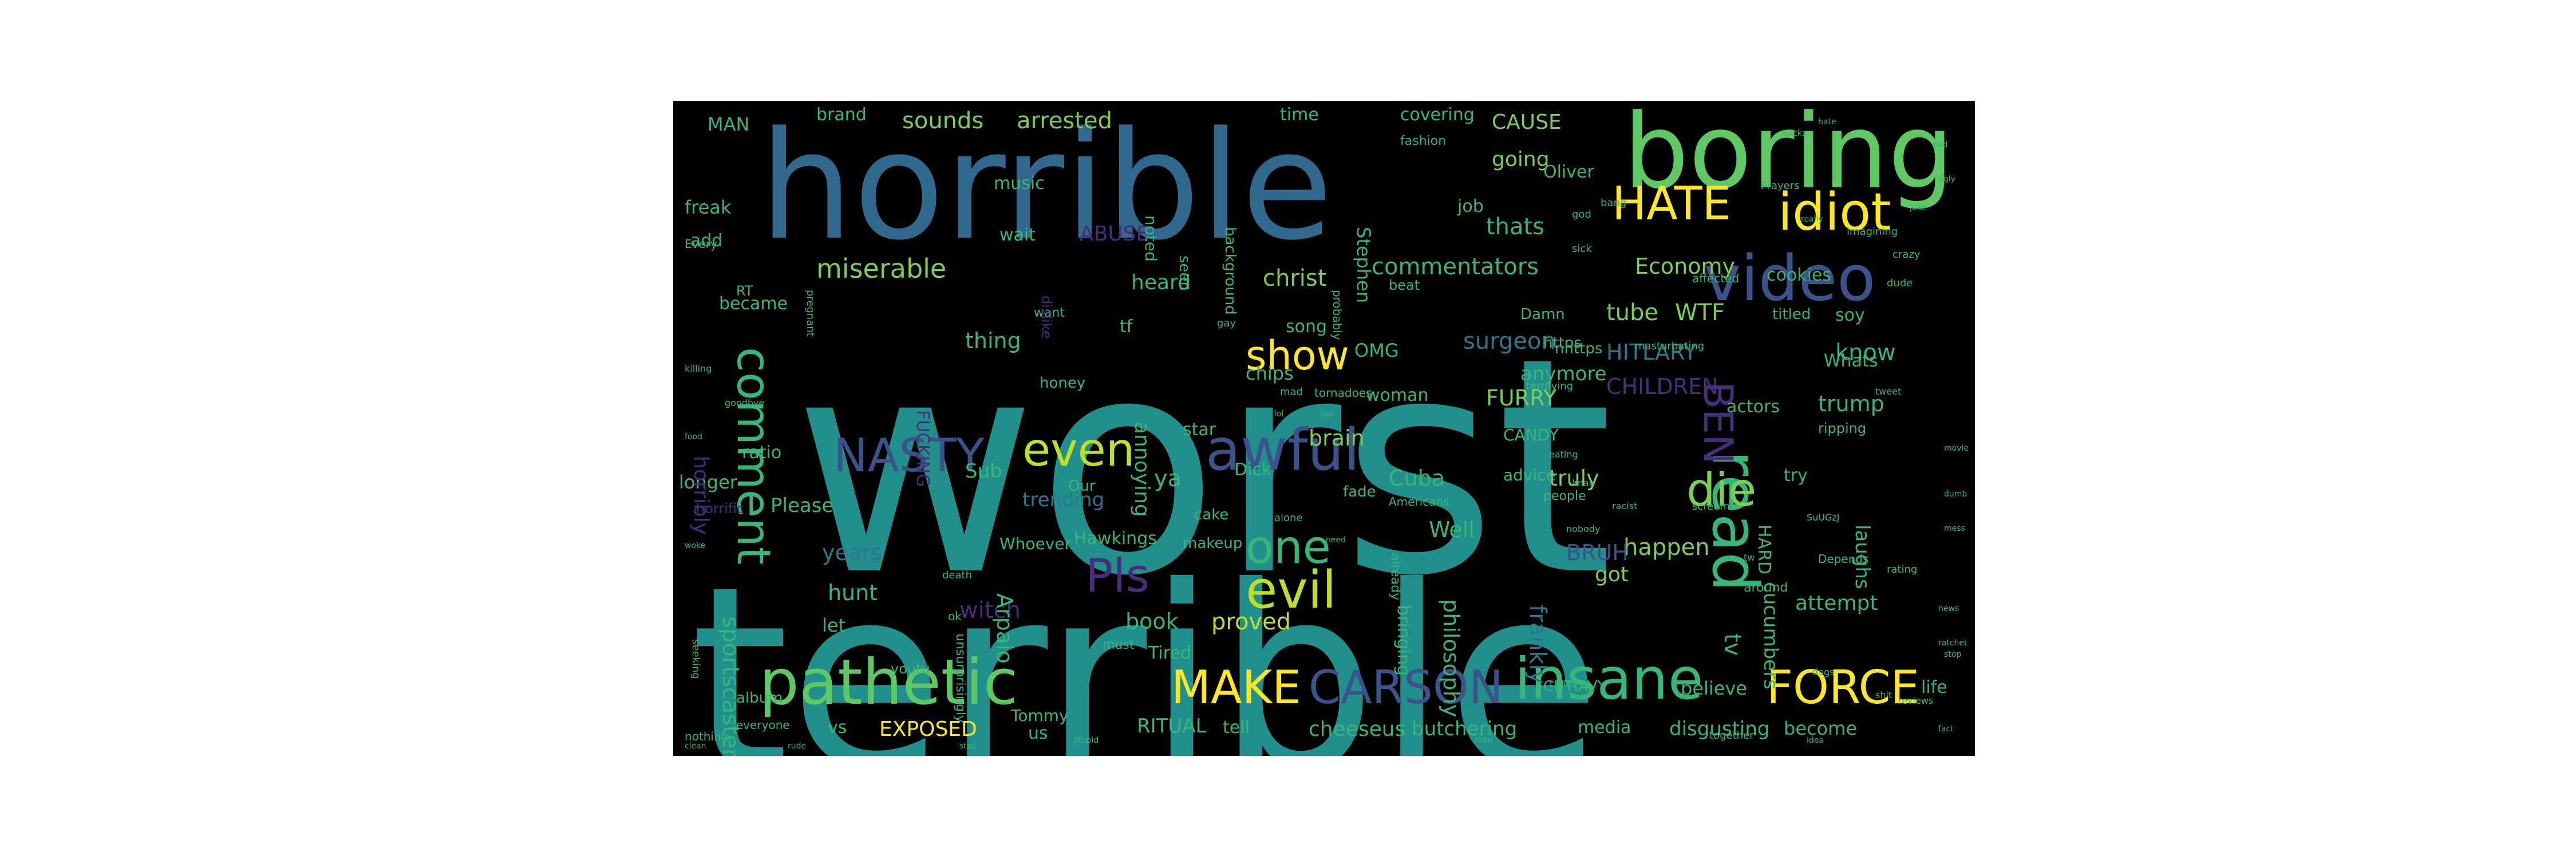 Image resolution: width=2576 pixels, height=859 pixels. I want to click on word-youtu: youtu, so click(910, 669).